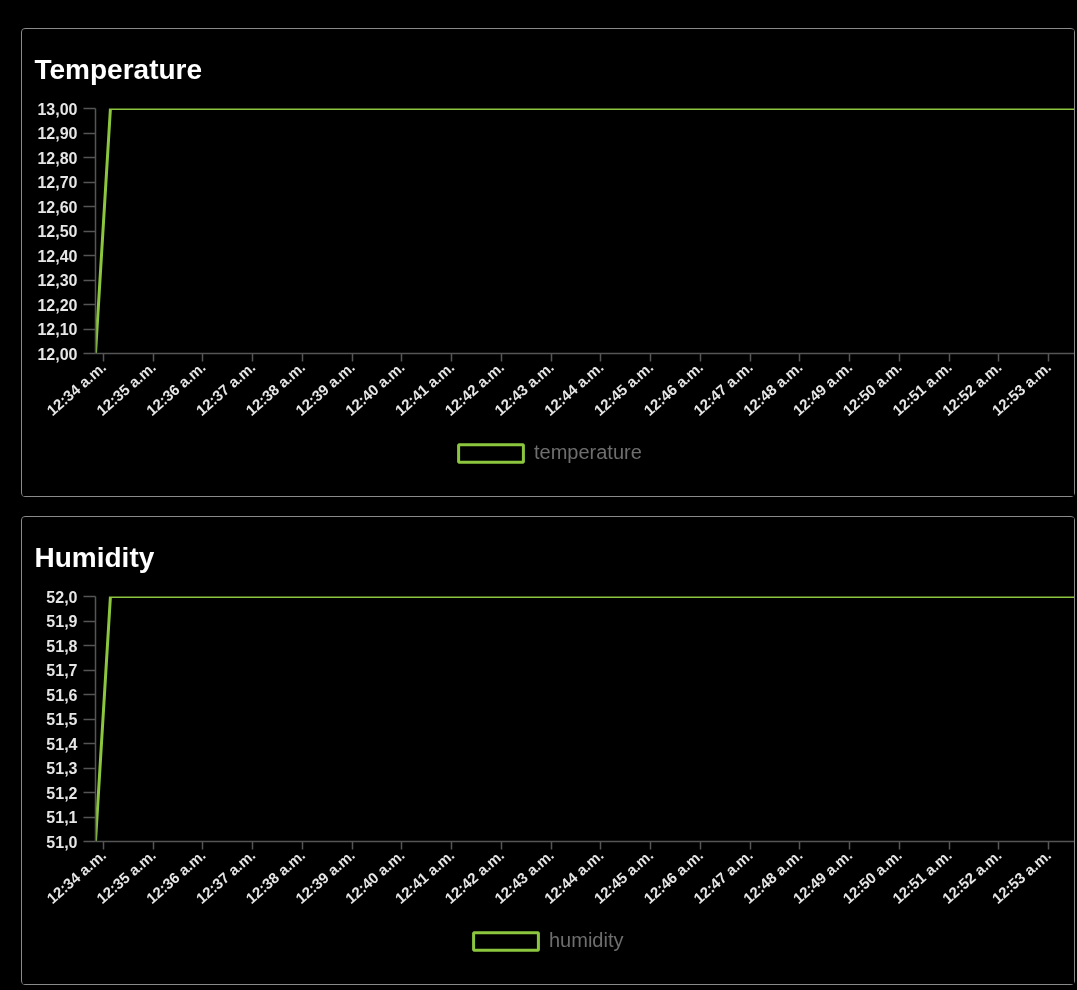 The image size is (1077, 990). I want to click on y-tick-label: 51,8, so click(62, 646).